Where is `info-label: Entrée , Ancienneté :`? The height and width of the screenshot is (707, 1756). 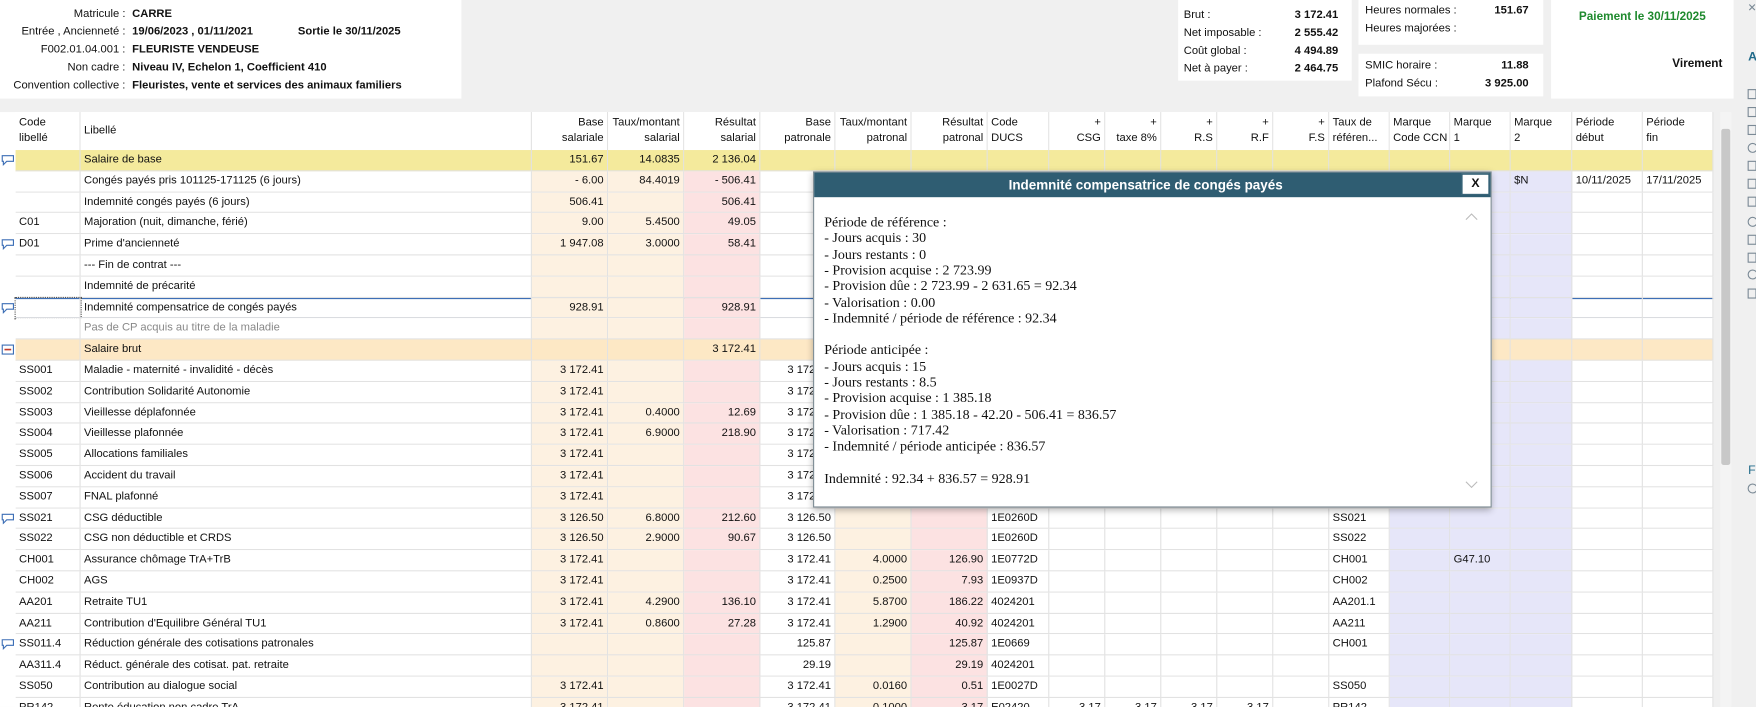 info-label: Entrée , Ancienneté : is located at coordinates (73, 32).